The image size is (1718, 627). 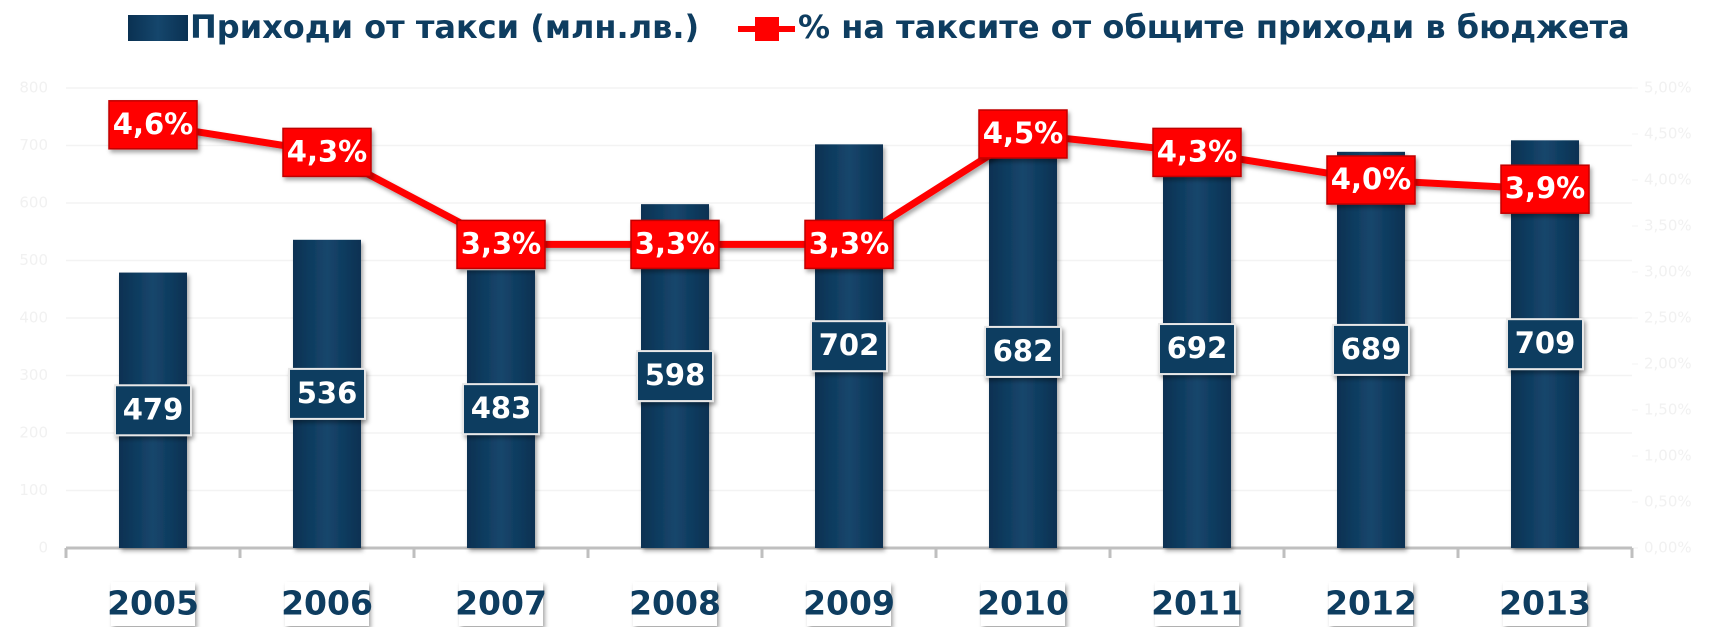 What do you see at coordinates (33, 88) in the screenshot?
I see `y-tick-label: 800` at bounding box center [33, 88].